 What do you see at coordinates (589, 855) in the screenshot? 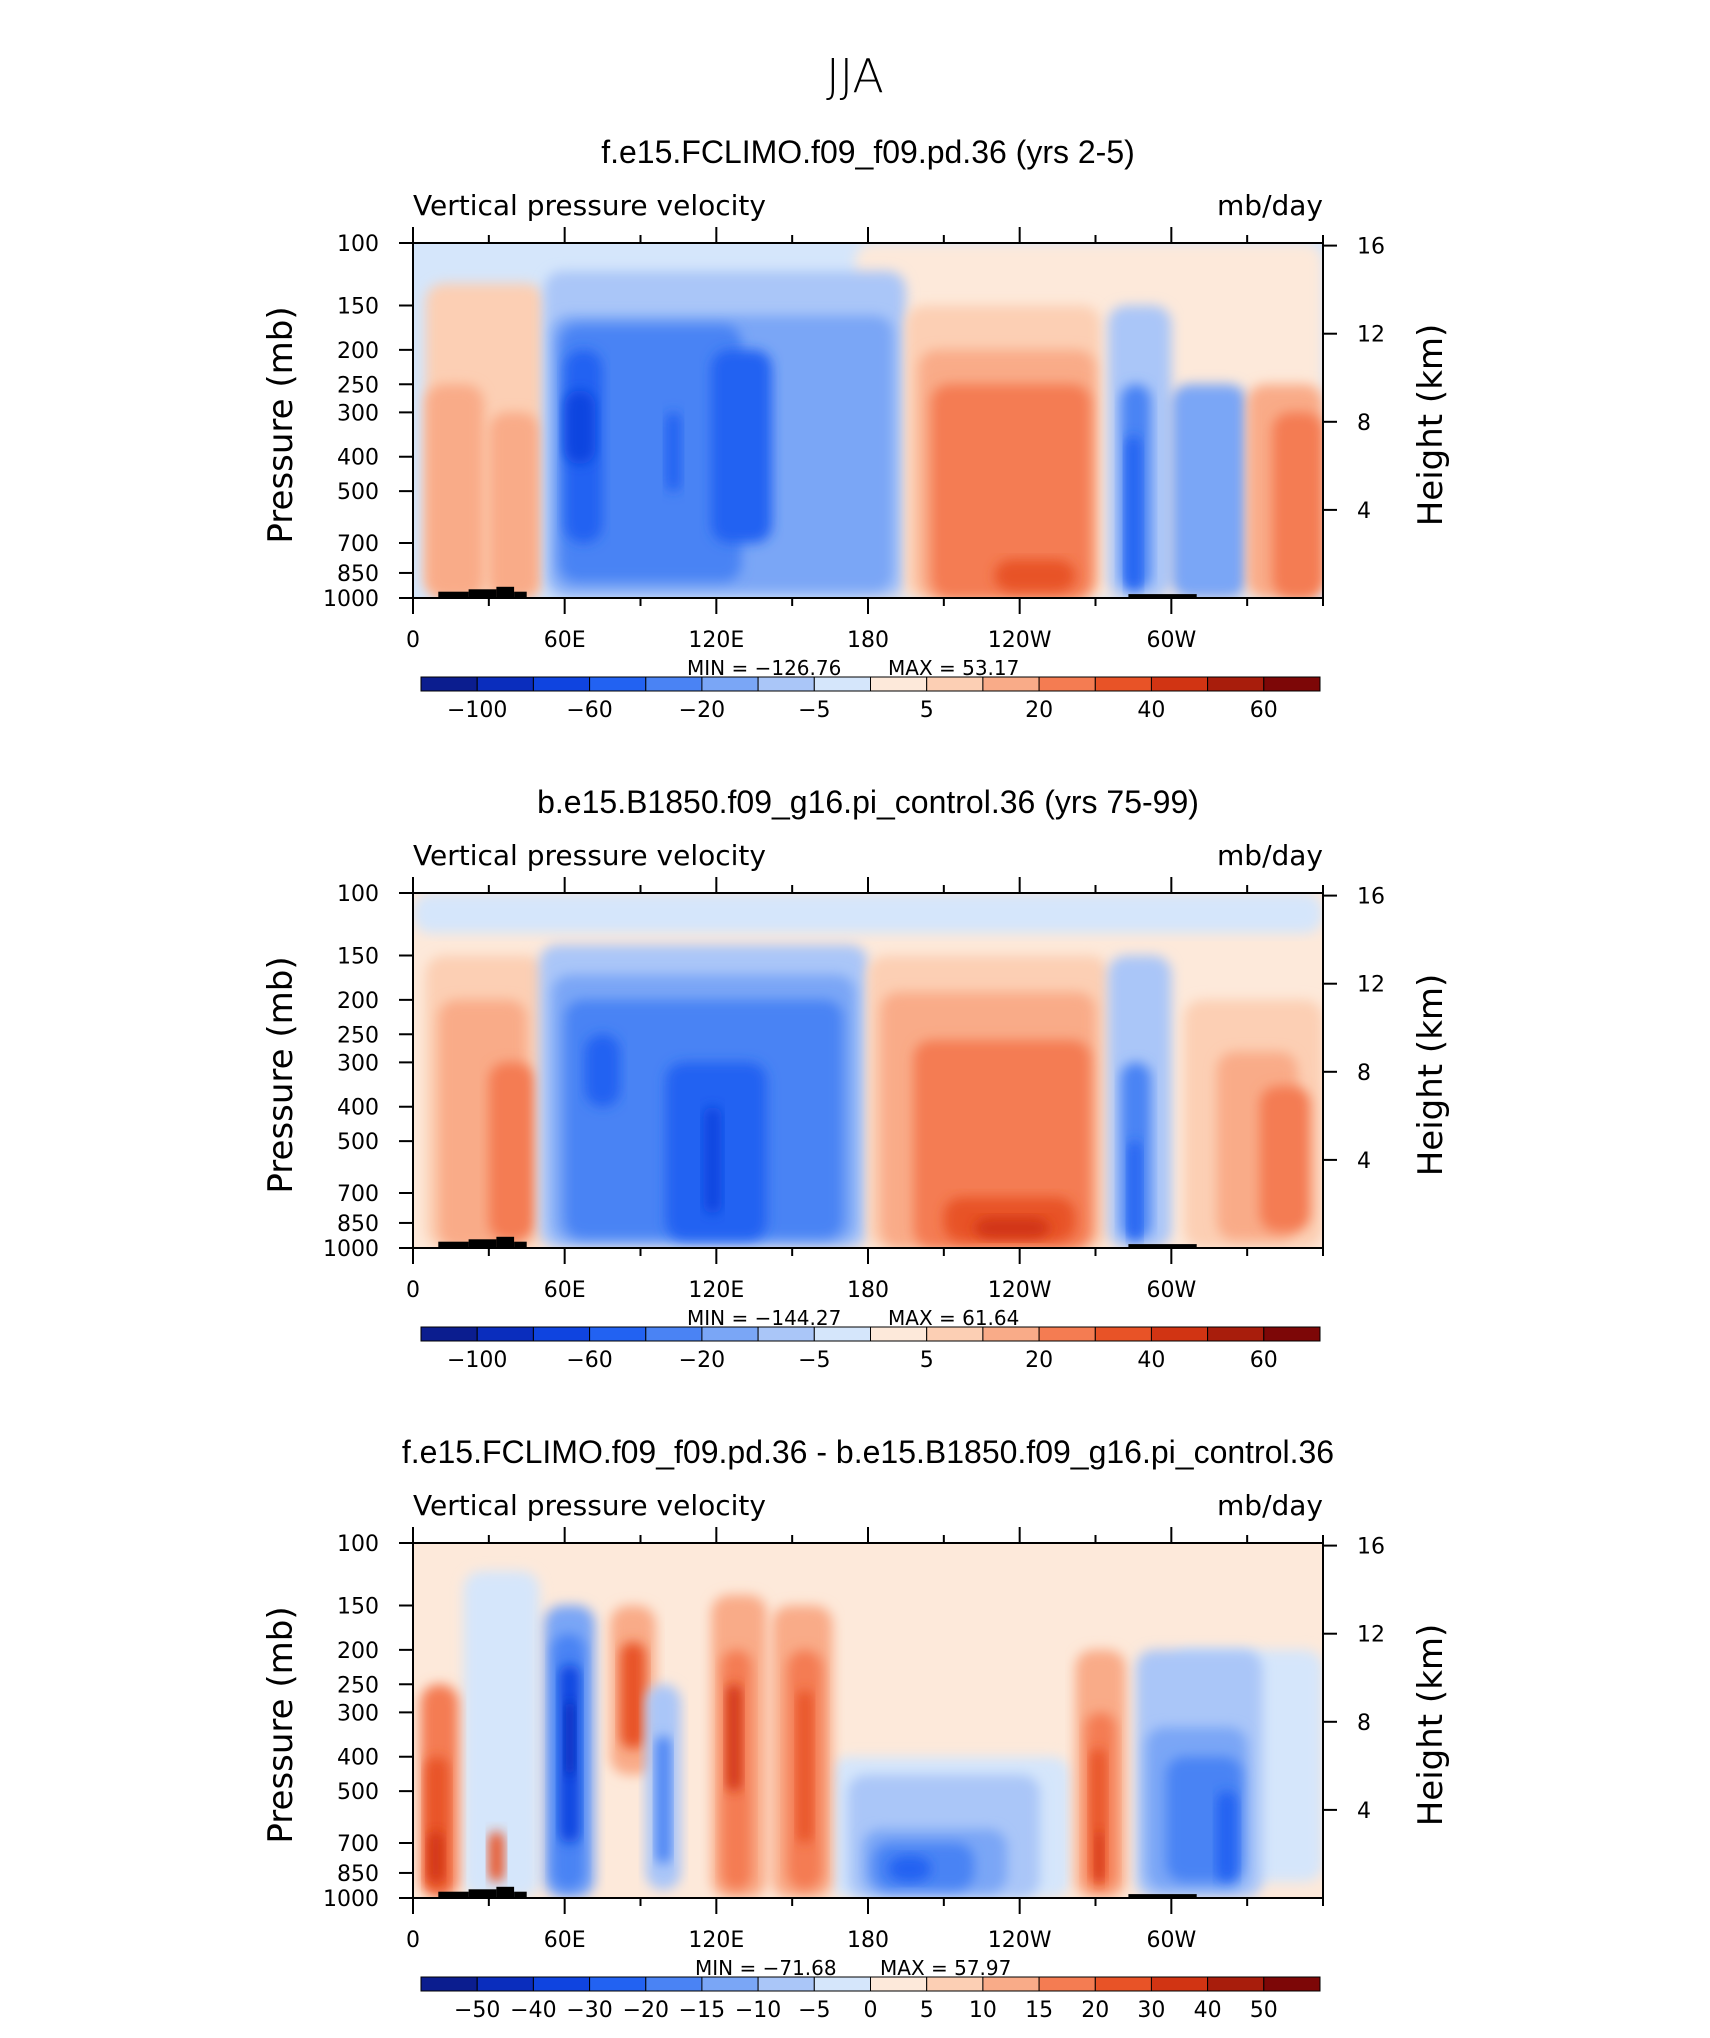
I see `variable-label: Vertical pressure velocity` at bounding box center [589, 855].